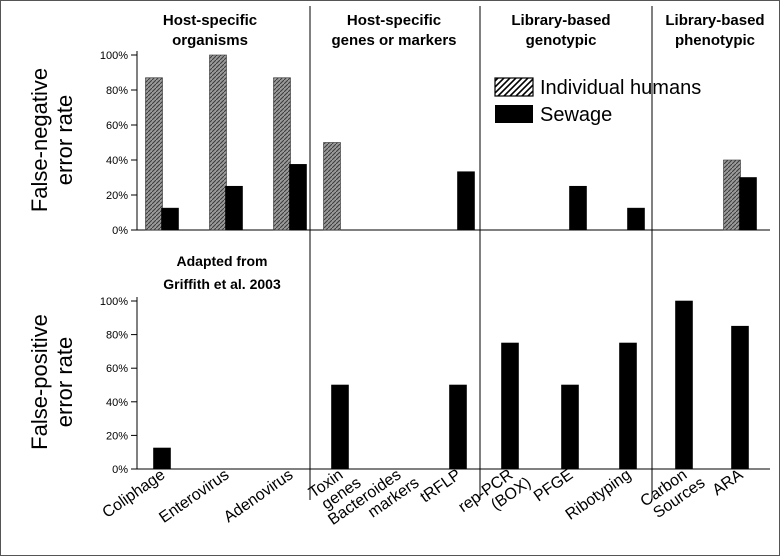 Image resolution: width=782 pixels, height=557 pixels. What do you see at coordinates (210, 40) in the screenshot?
I see `group-header-1-line2: organisms` at bounding box center [210, 40].